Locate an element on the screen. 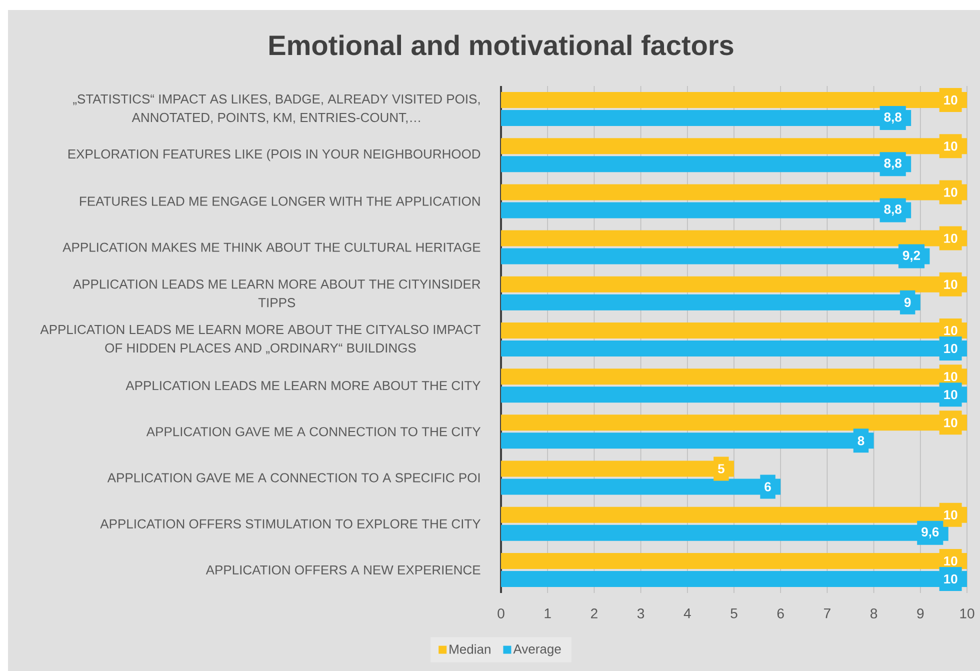  data-label: 9 is located at coordinates (907, 302).